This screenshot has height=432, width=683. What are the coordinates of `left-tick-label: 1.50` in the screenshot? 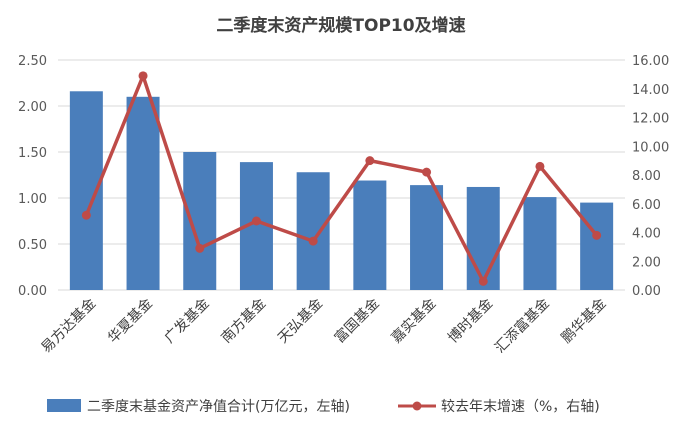 It's located at (32, 153).